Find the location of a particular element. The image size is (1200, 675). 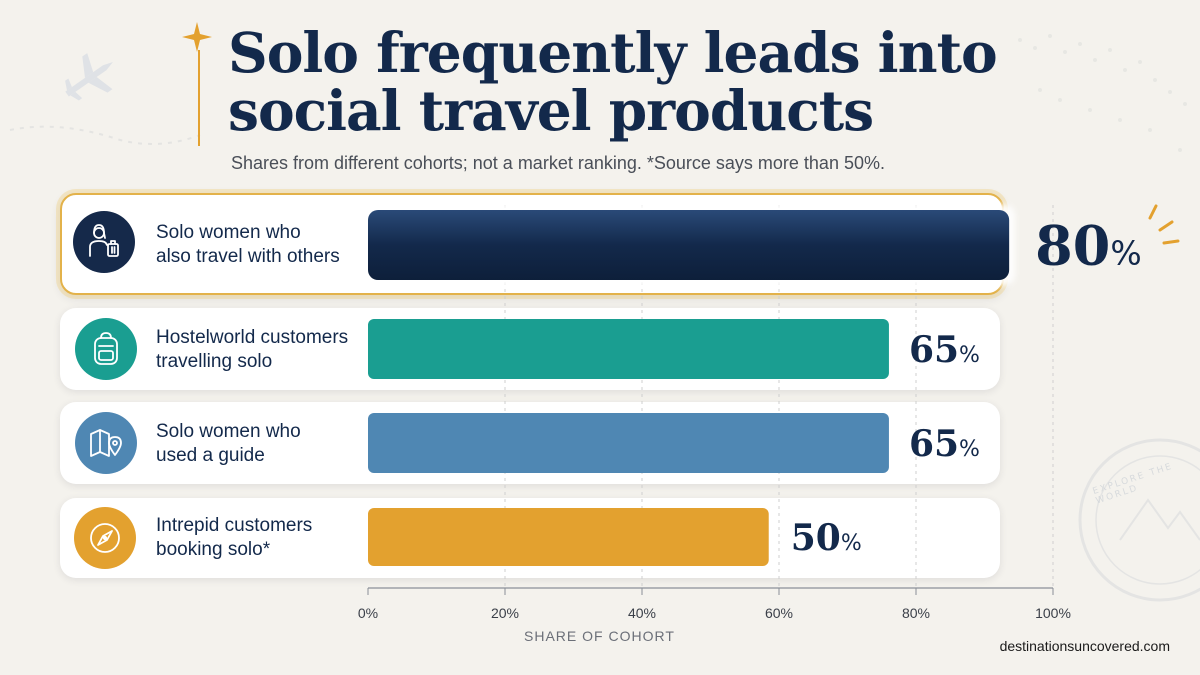

footer-source: destinationsuncovered.com is located at coordinates (1084, 646).